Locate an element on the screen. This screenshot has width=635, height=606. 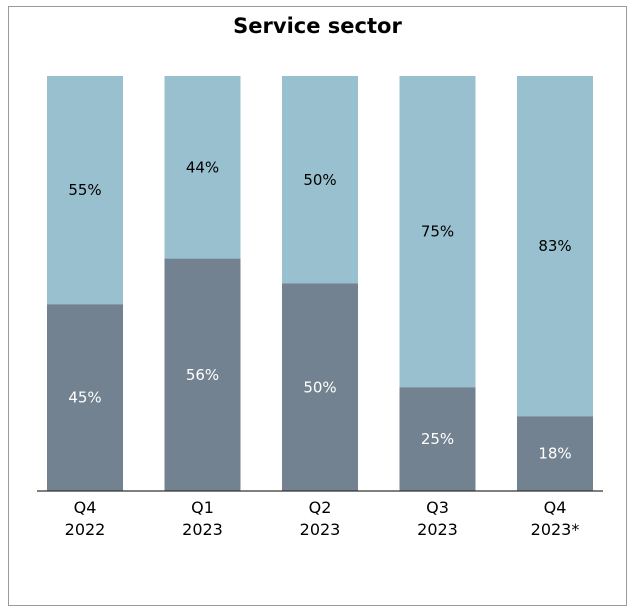
bar-bottom-label: 50% is located at coordinates (319, 387).